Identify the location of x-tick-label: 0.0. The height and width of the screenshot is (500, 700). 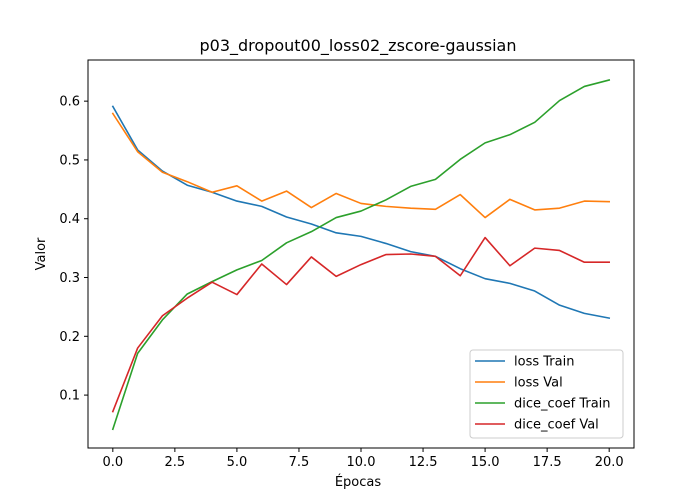
(112, 462).